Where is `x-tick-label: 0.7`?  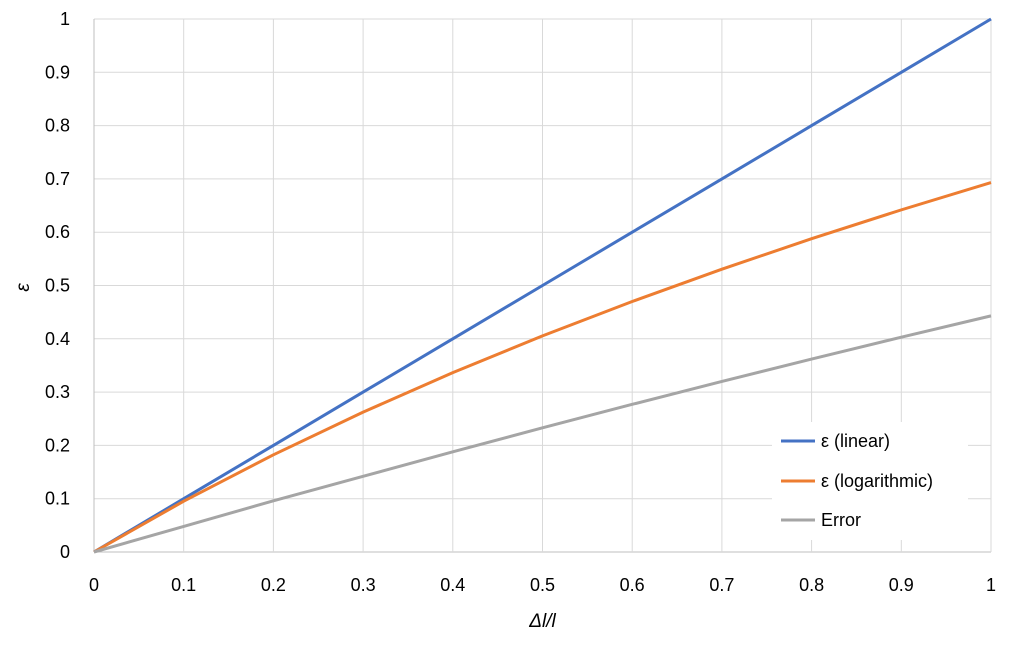 x-tick-label: 0.7 is located at coordinates (721, 585).